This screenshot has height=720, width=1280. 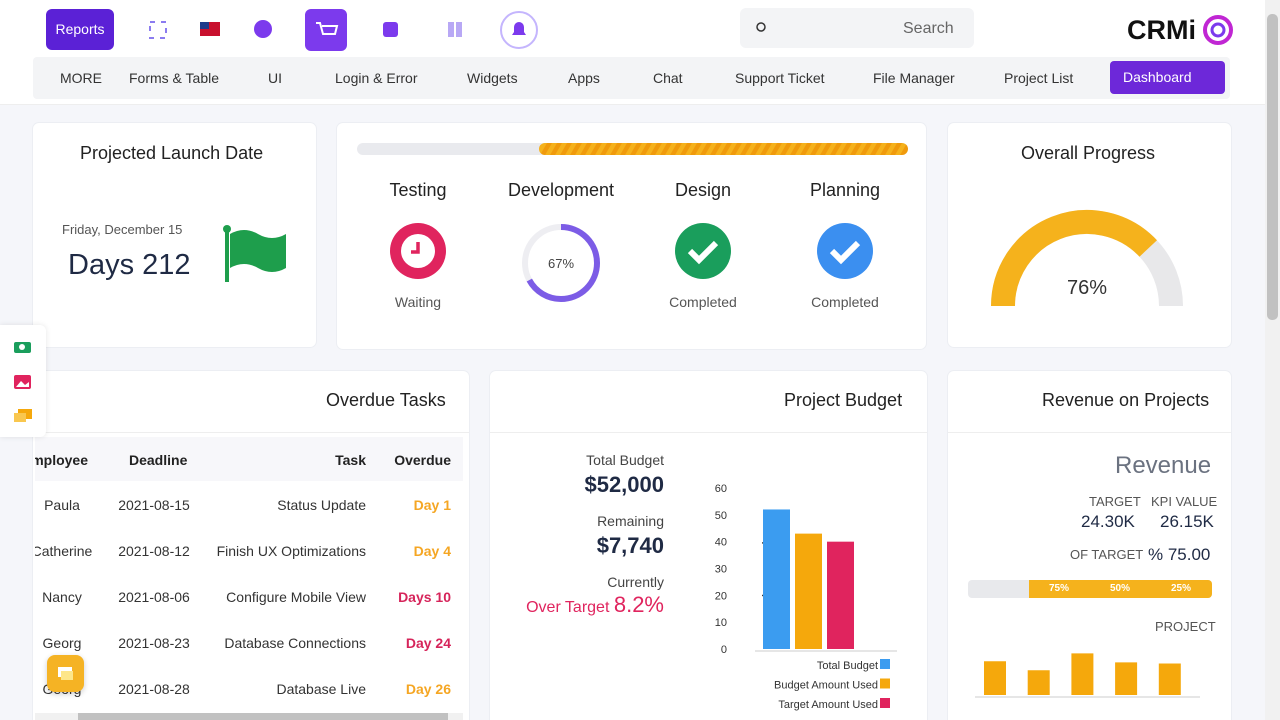 What do you see at coordinates (343, 30) in the screenshot?
I see `toolbar-icons` at bounding box center [343, 30].